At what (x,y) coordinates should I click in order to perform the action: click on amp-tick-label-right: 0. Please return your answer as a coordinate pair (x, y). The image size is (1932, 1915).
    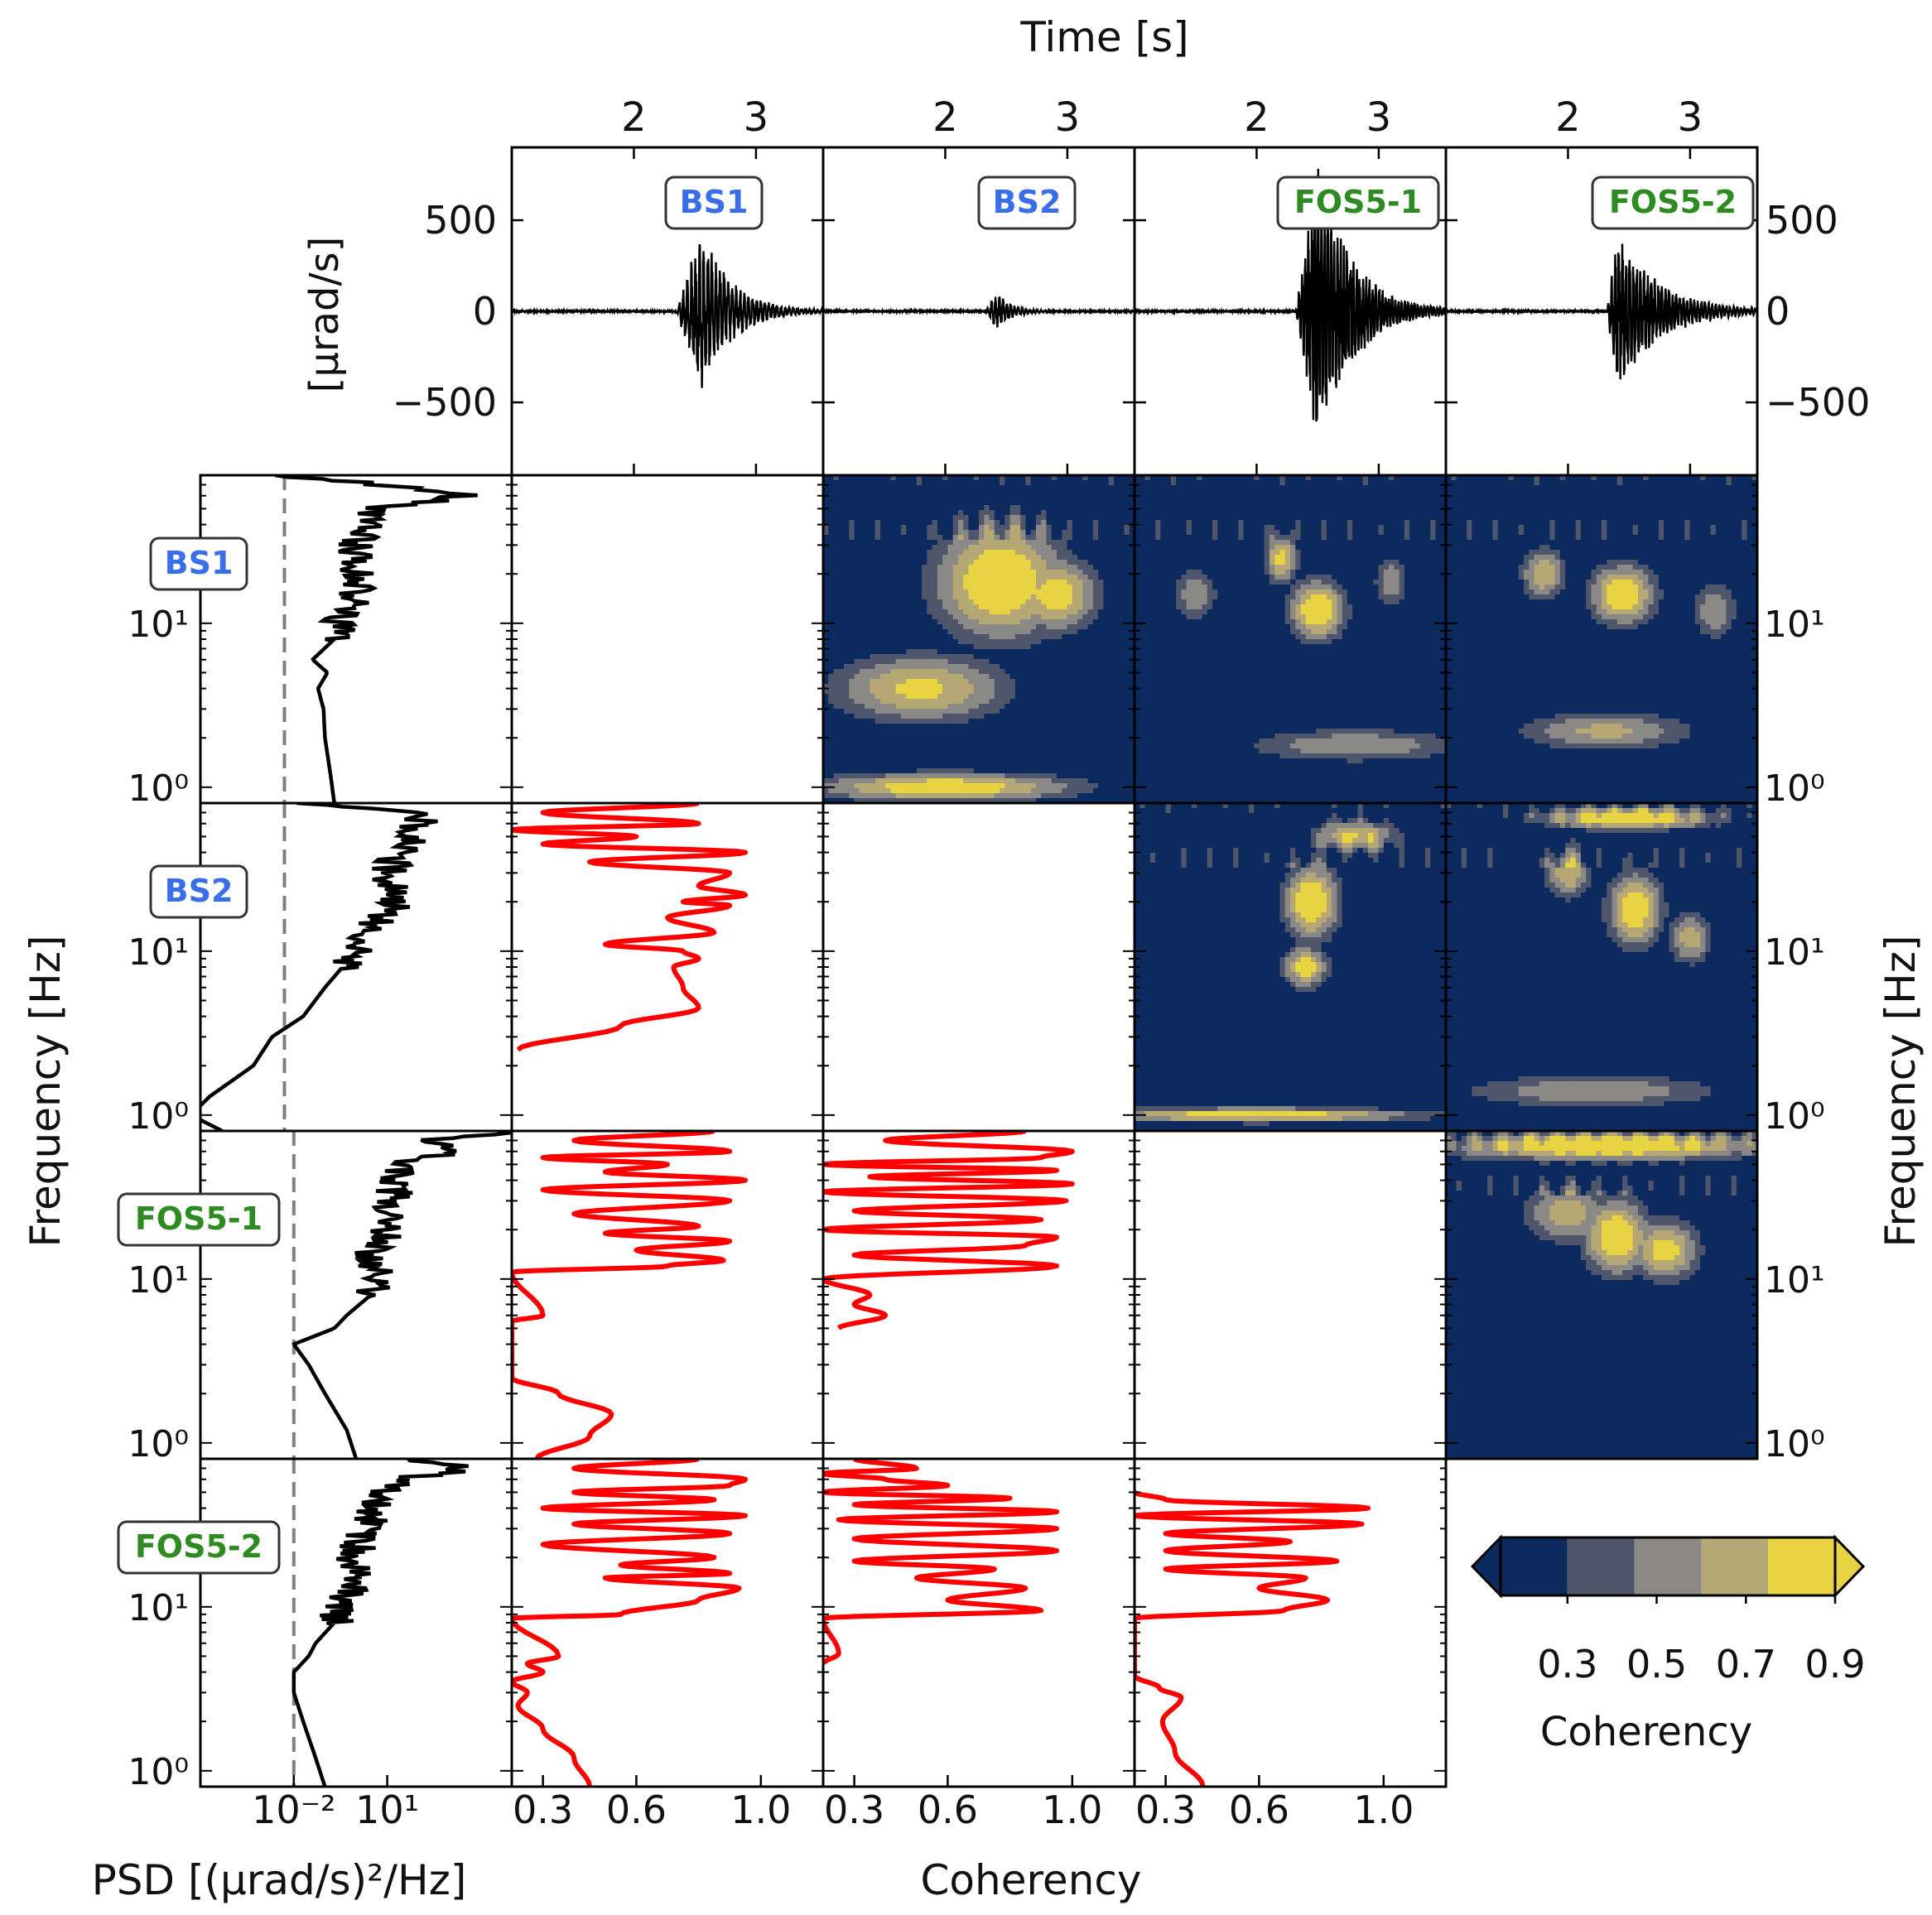
    Looking at the image, I should click on (1778, 311).